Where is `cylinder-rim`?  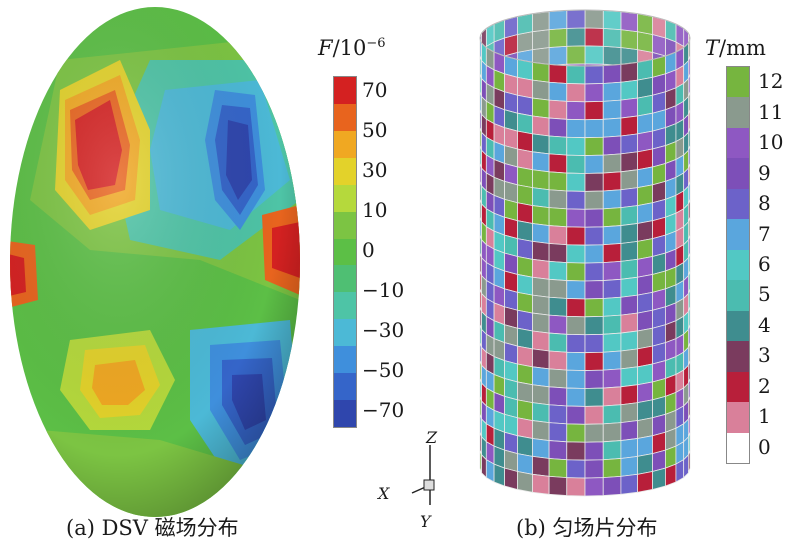 cylinder-rim is located at coordinates (585, 38).